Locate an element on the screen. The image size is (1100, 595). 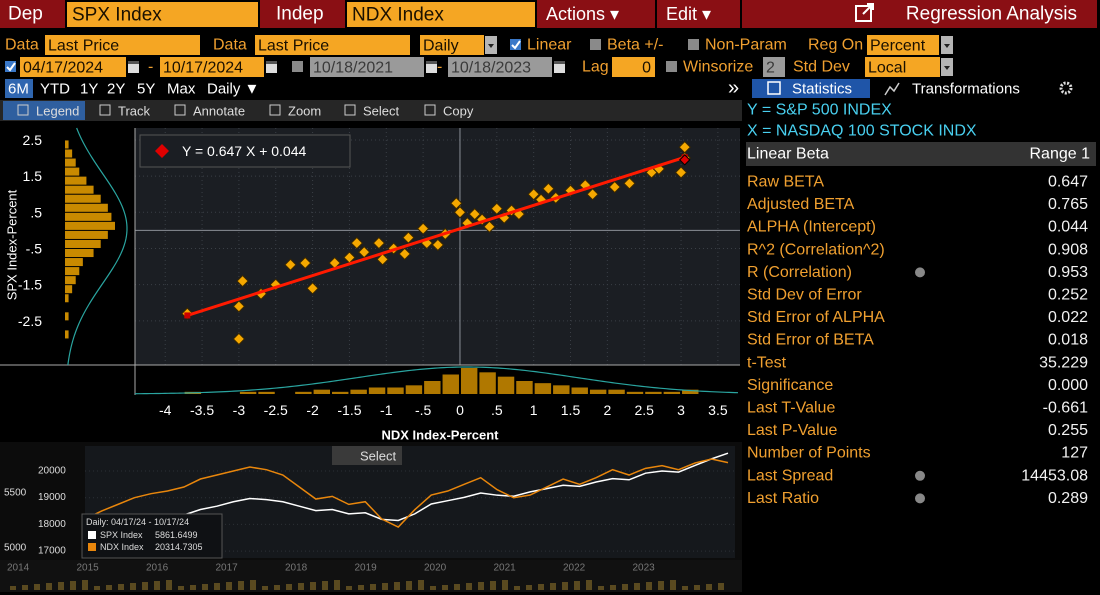
std-dev-value-box is located at coordinates (902, 67).